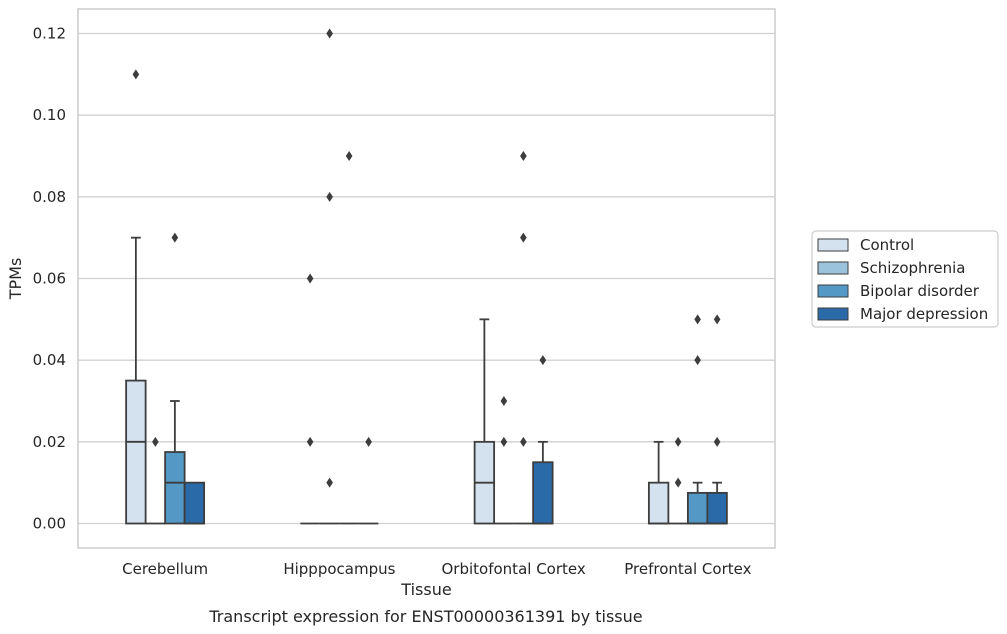 Image resolution: width=1007 pixels, height=634 pixels. Describe the element at coordinates (687, 569) in the screenshot. I see `x-tick-label: Prefrontal Cortex` at that location.